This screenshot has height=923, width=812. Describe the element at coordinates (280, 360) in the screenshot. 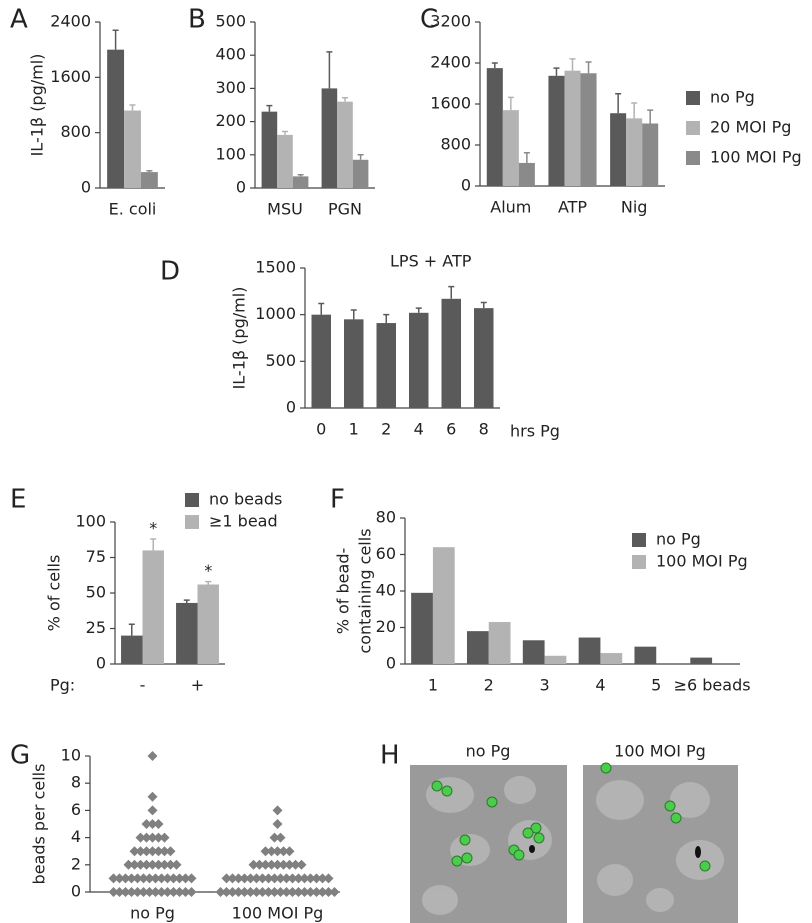

I see `y-tick-label: 500` at that location.